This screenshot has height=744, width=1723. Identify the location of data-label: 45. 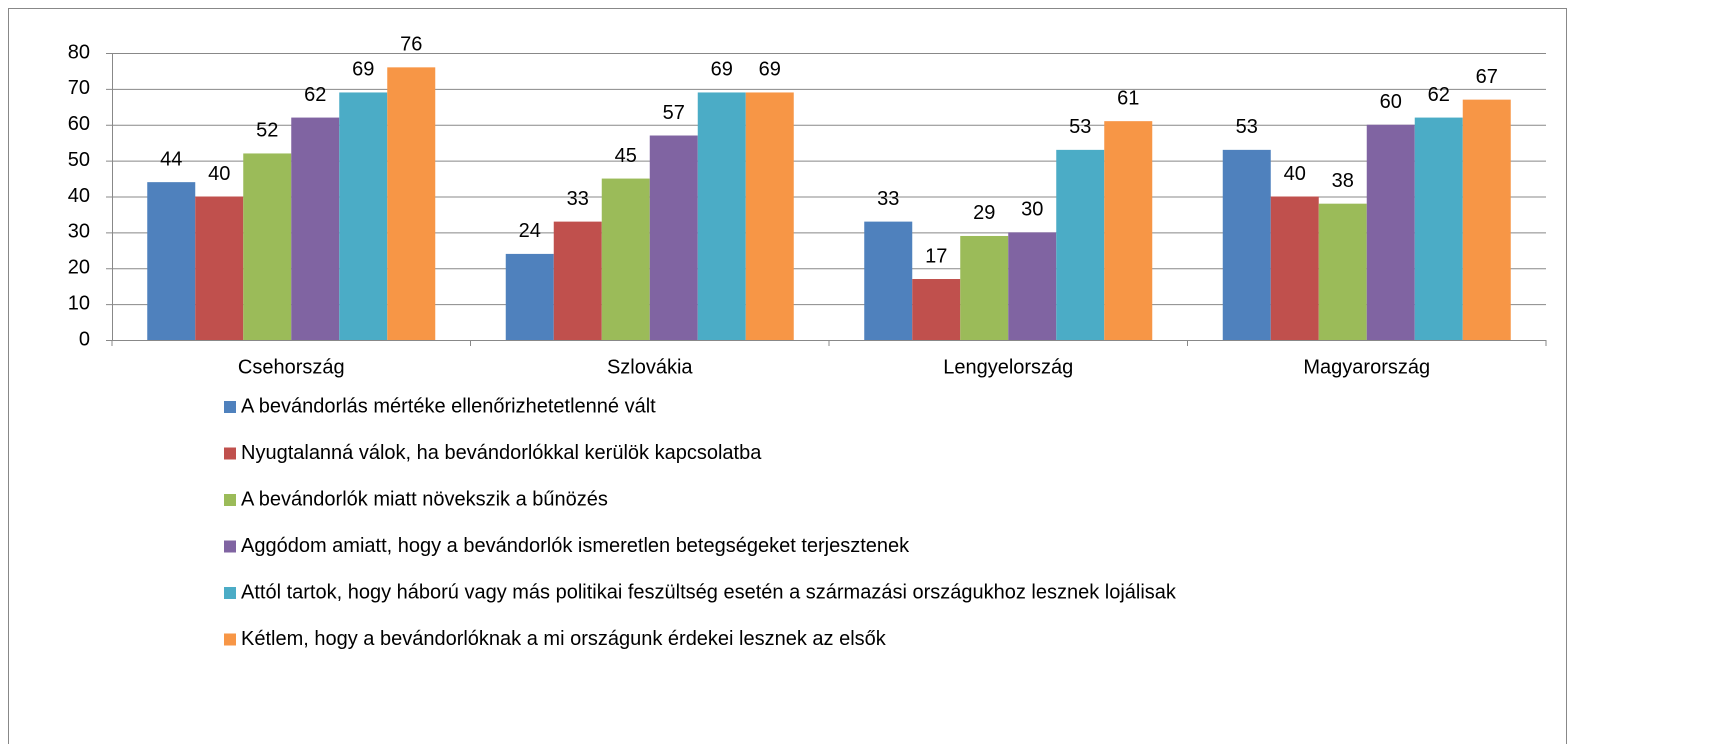
(626, 156).